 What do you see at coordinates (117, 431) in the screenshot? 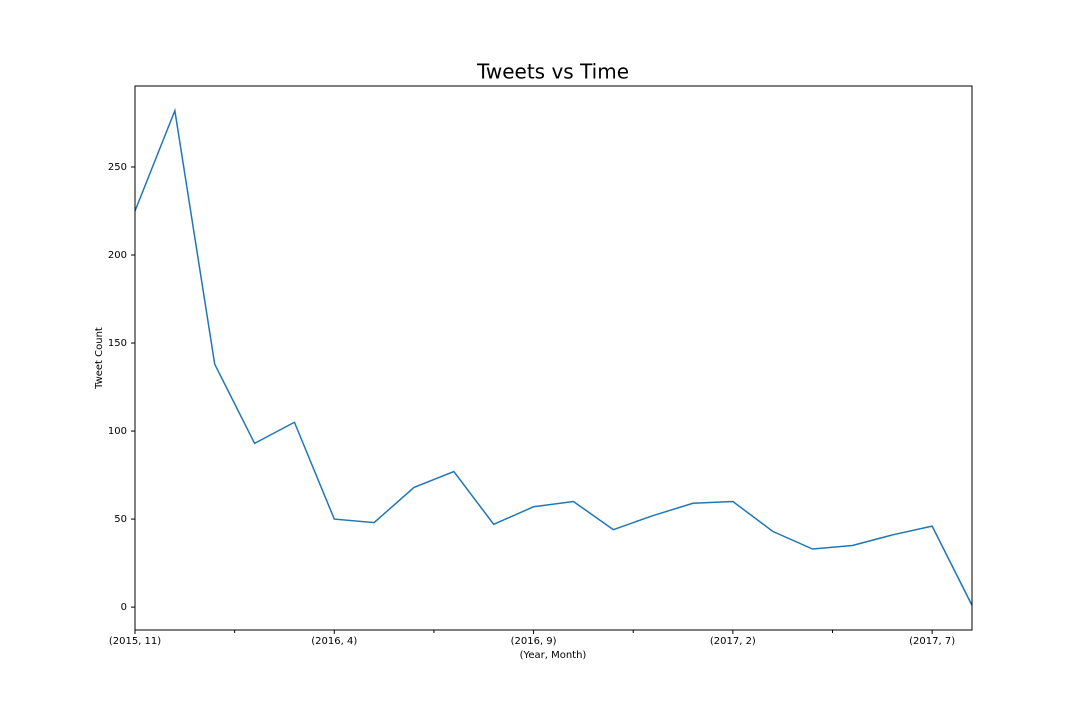
I see `y-tick-label: 100` at bounding box center [117, 431].